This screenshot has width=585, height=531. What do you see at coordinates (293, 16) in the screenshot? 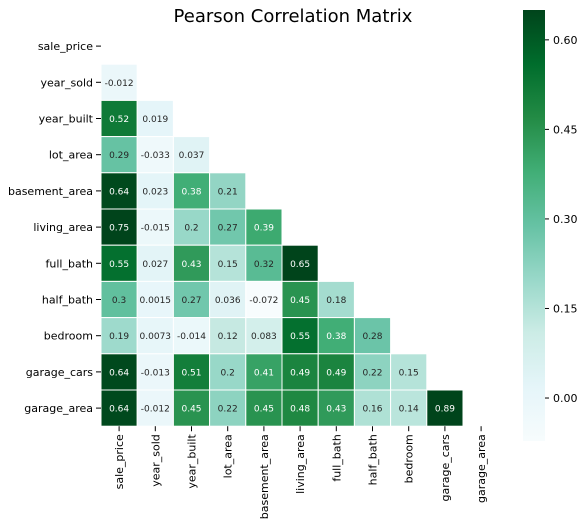
I see `chart-title: Pearson Correlation Matrix` at bounding box center [293, 16].